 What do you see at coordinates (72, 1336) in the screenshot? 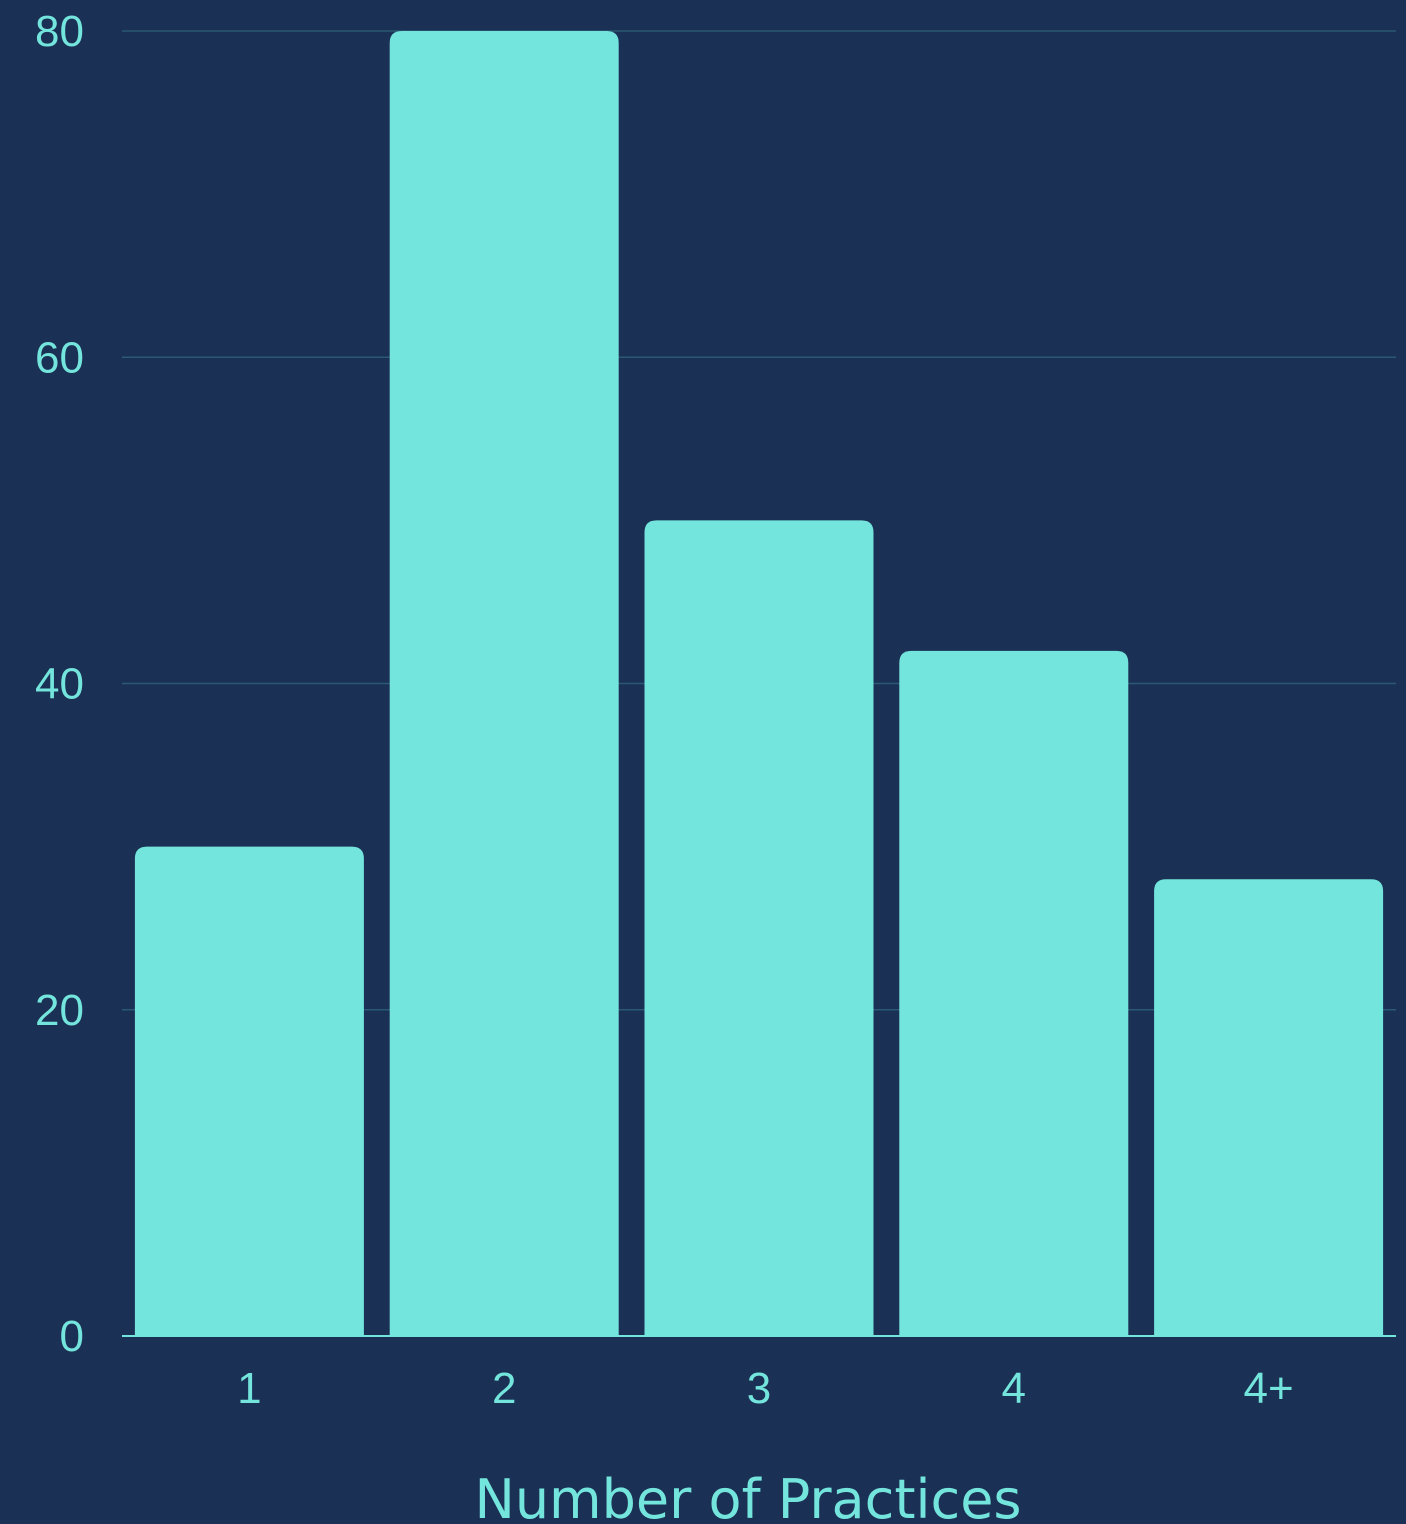
I see `y-tick-label: 0` at bounding box center [72, 1336].